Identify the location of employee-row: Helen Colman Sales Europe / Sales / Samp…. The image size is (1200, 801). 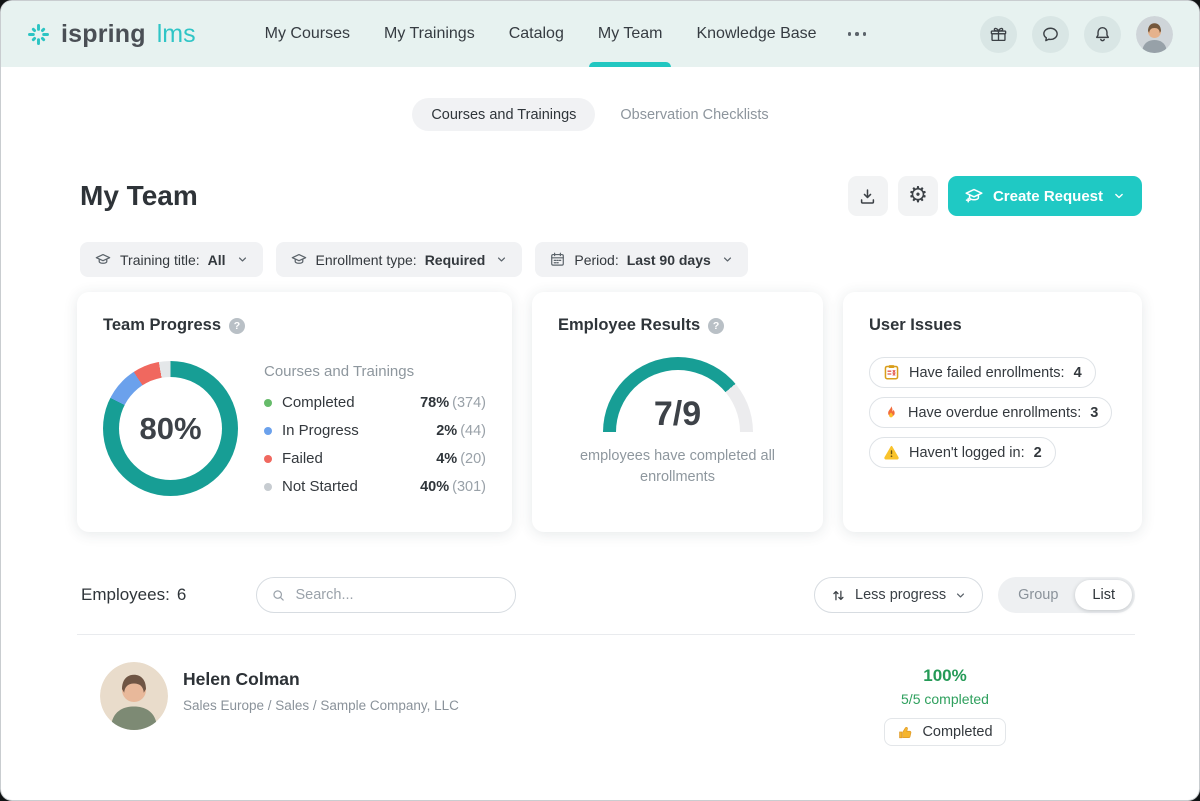
(600, 690).